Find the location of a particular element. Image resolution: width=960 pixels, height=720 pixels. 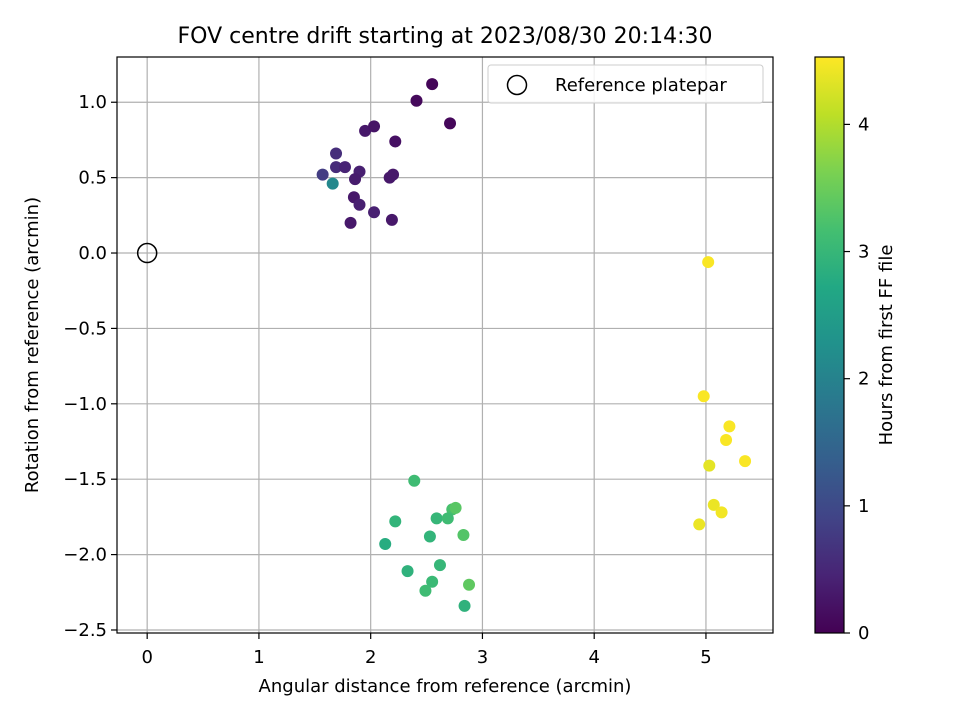

x-tick-label: 1 is located at coordinates (258, 657).